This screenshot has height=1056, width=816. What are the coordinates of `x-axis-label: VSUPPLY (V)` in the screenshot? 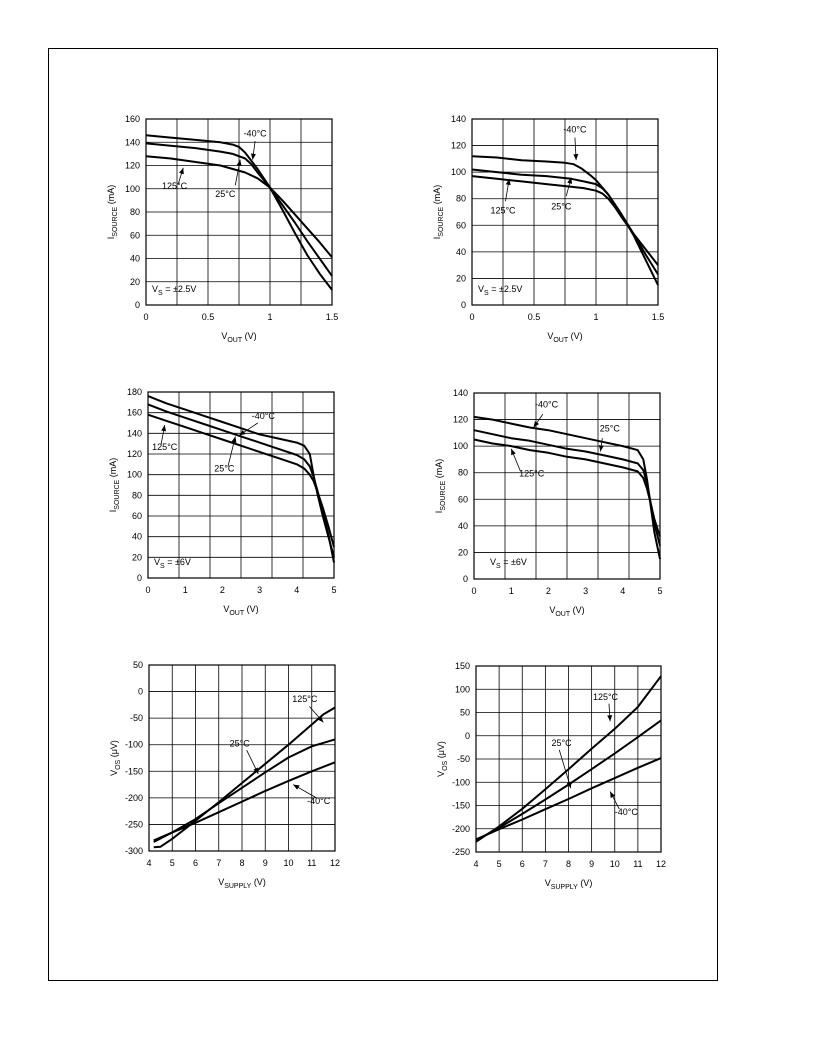 It's located at (242, 883).